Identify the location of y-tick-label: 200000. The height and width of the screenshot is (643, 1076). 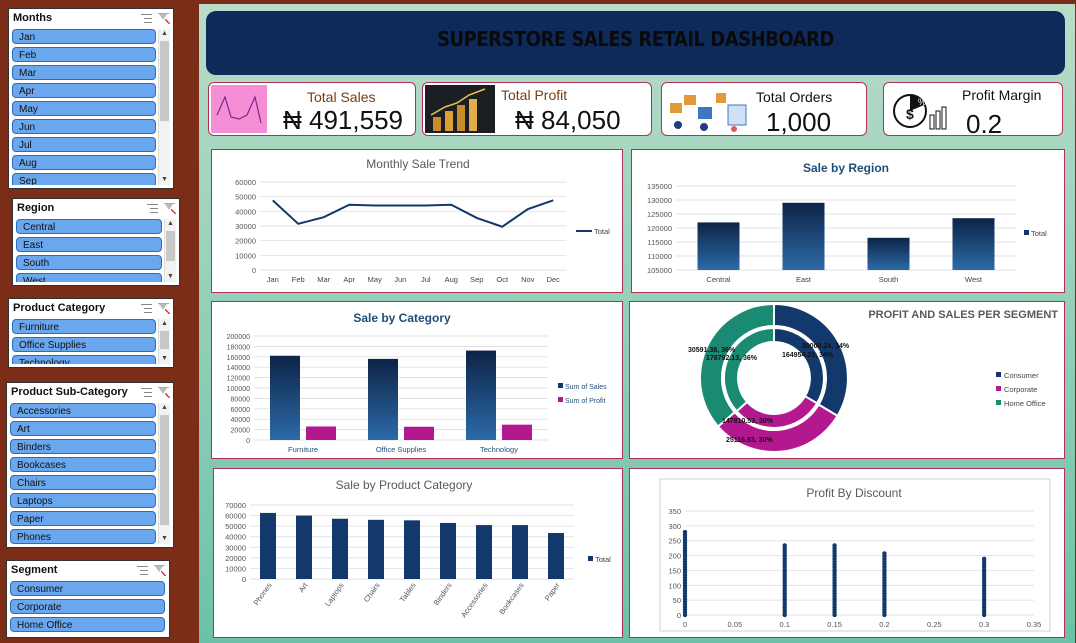
(238, 337).